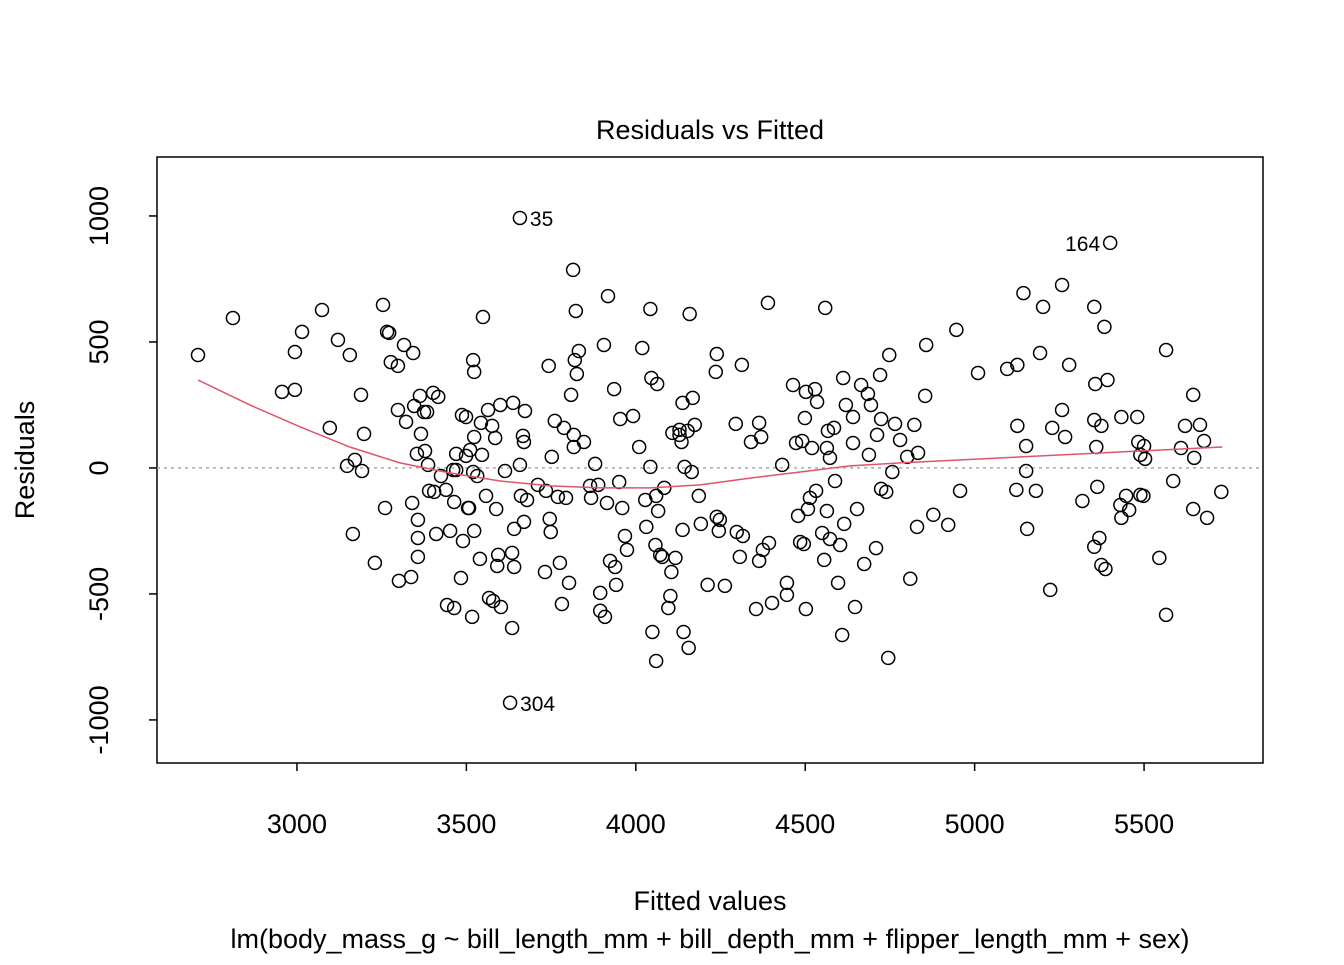 The height and width of the screenshot is (965, 1344). What do you see at coordinates (805, 824) in the screenshot?
I see `x-tick-label: 4500` at bounding box center [805, 824].